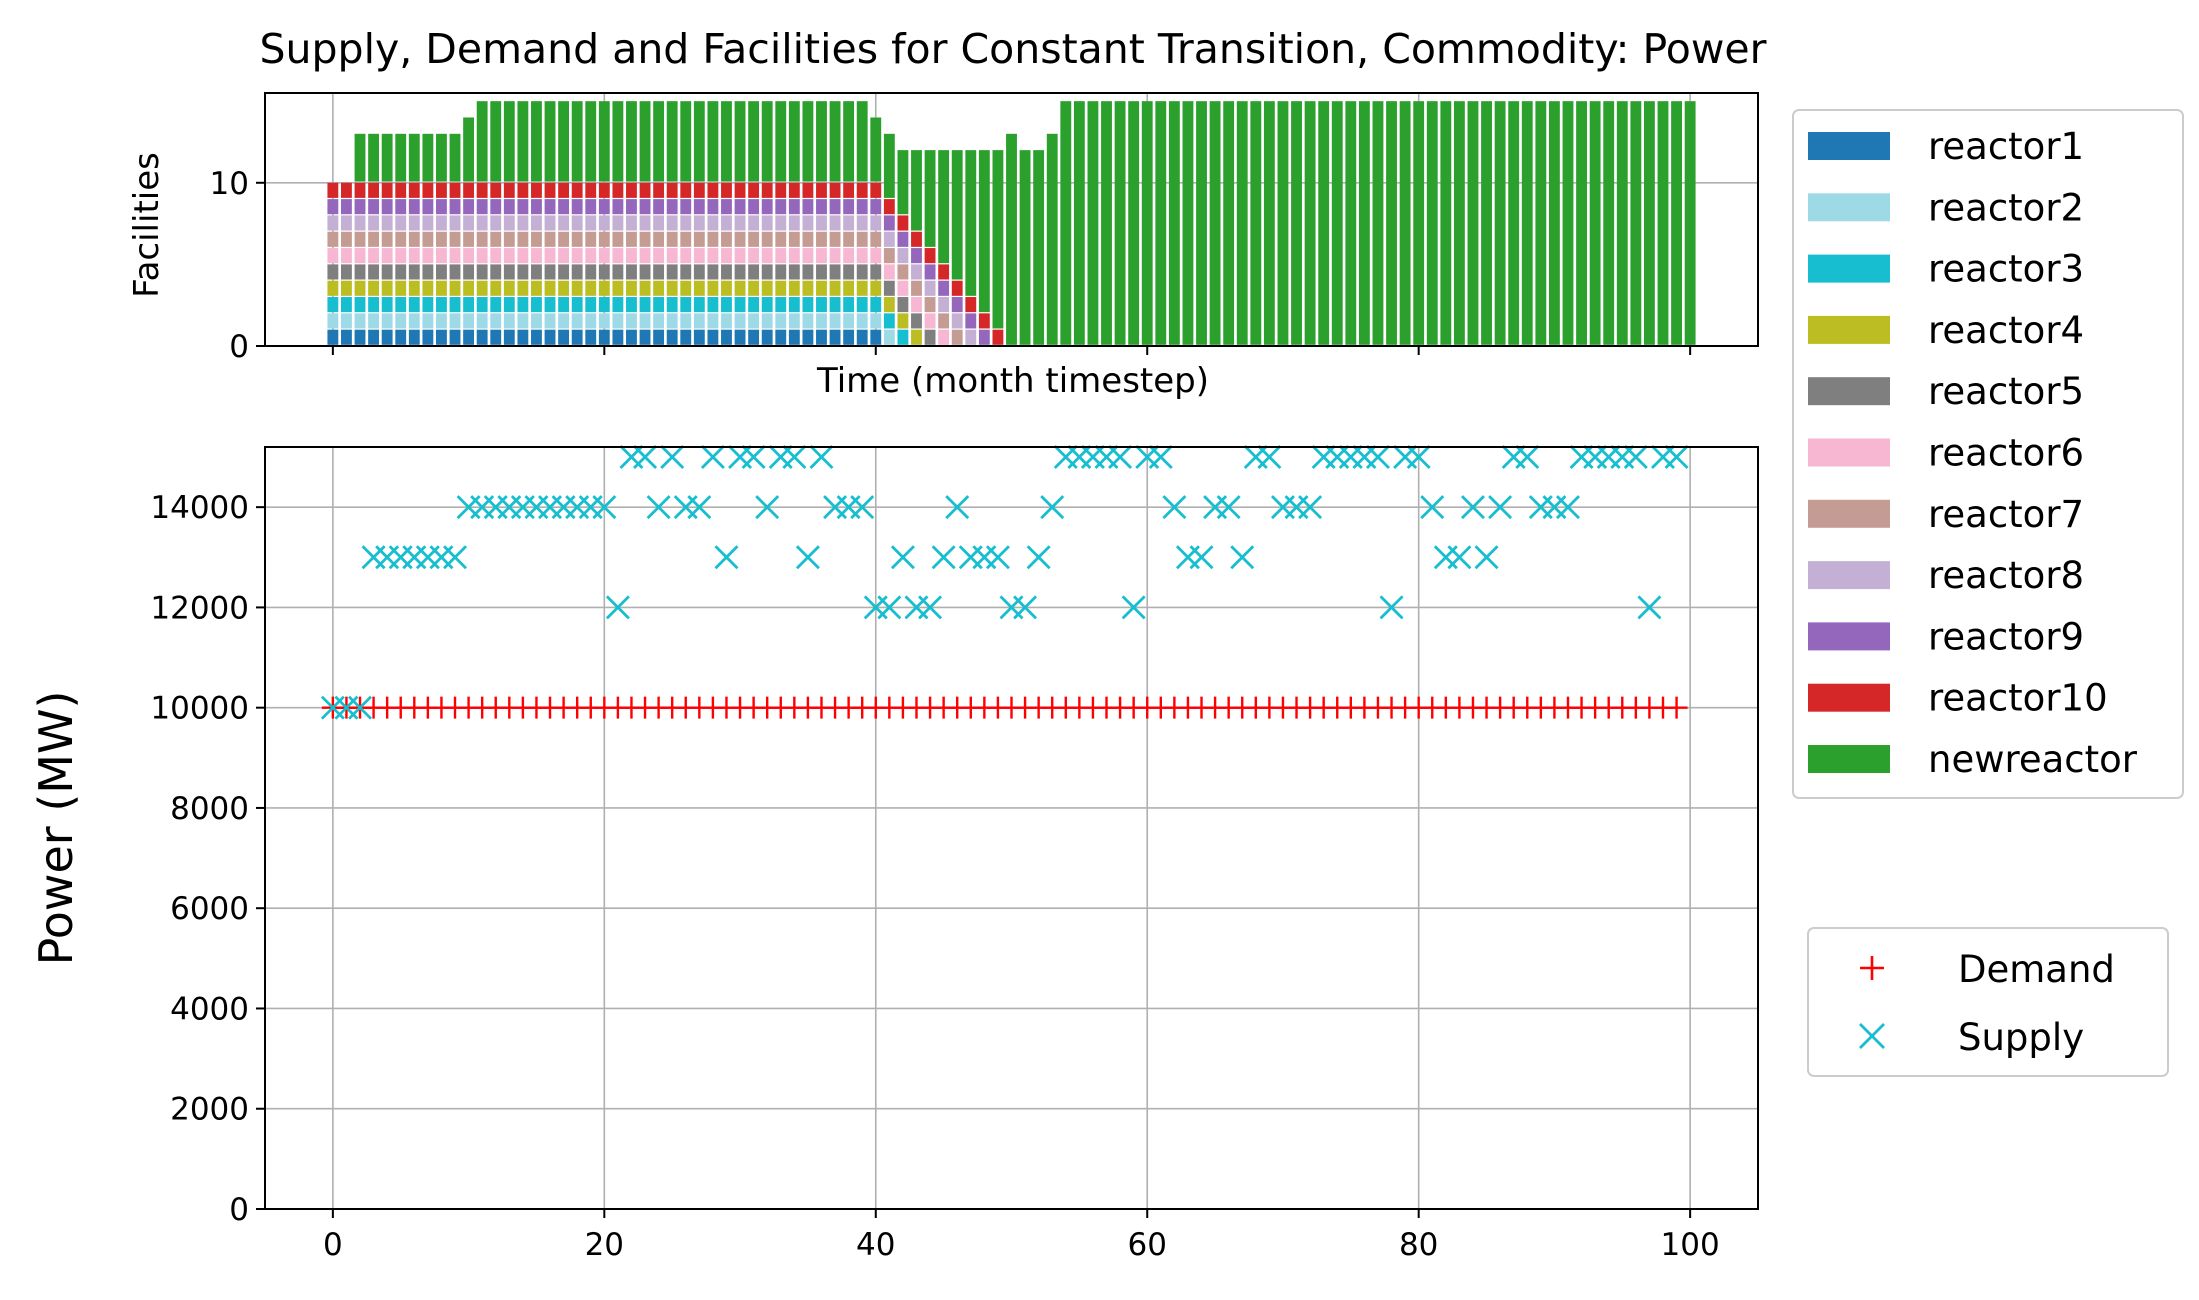  Describe the element at coordinates (2006, 207) in the screenshot. I see `legend-label-reactor2: reactor2` at that location.